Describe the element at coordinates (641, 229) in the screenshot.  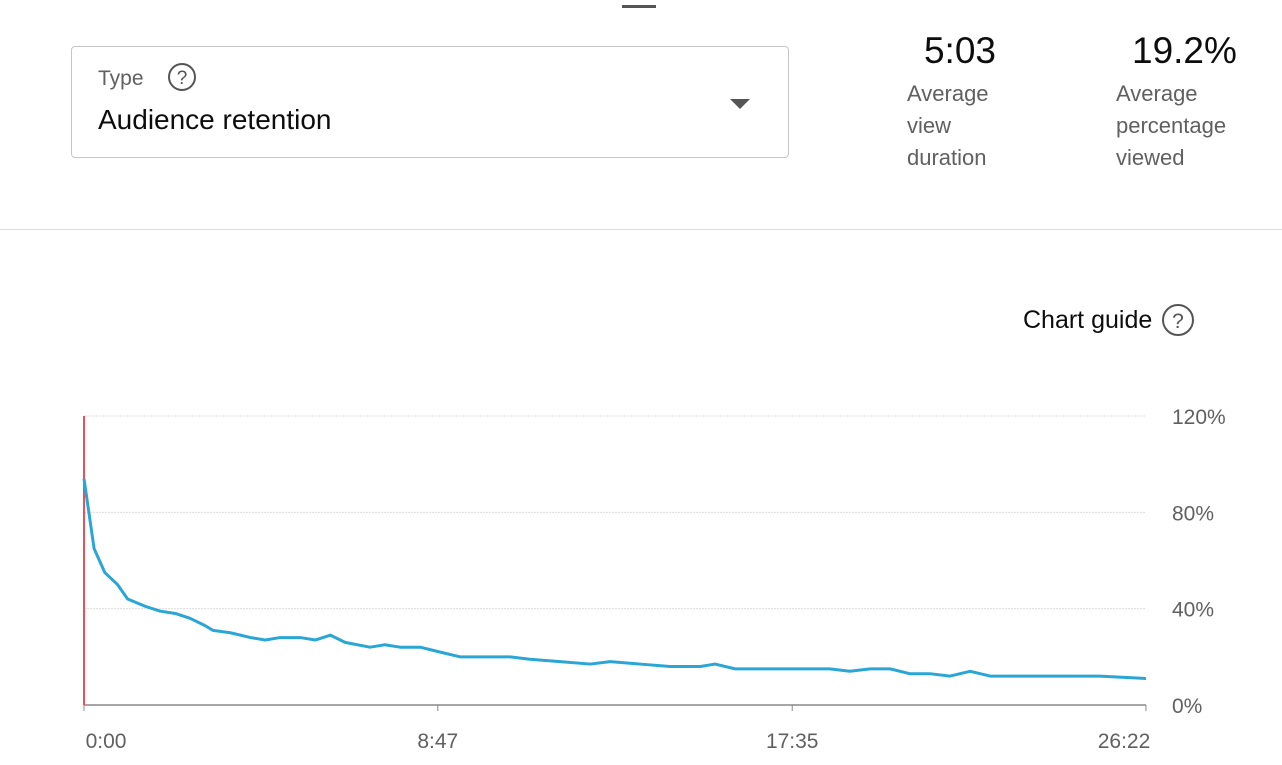
I see `divider` at that location.